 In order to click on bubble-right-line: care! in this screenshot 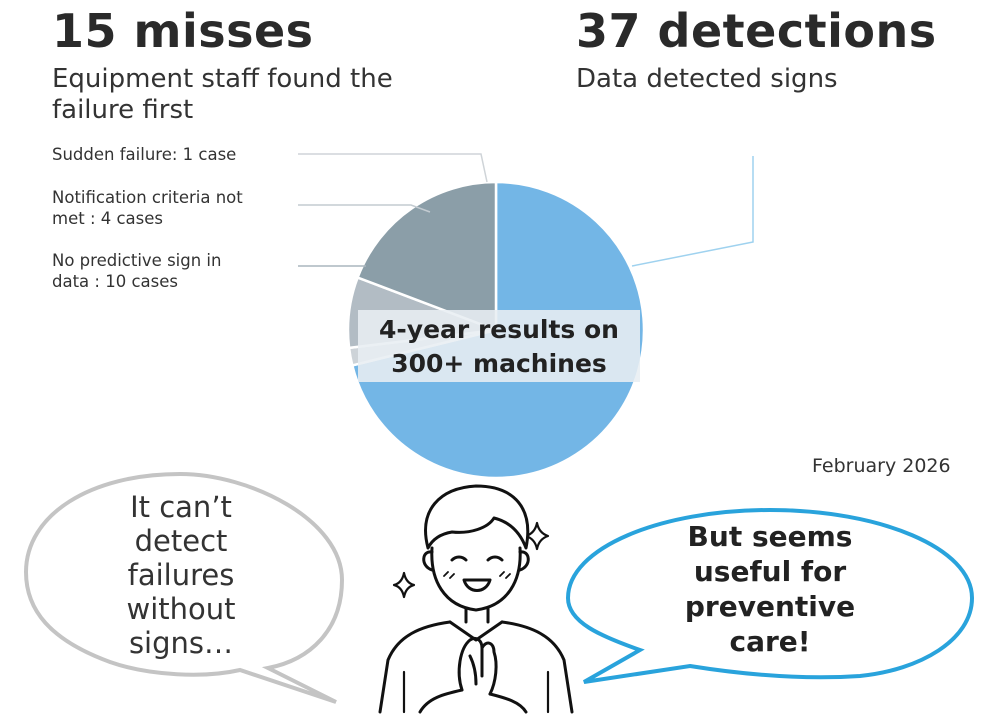, I will do `click(770, 641)`.